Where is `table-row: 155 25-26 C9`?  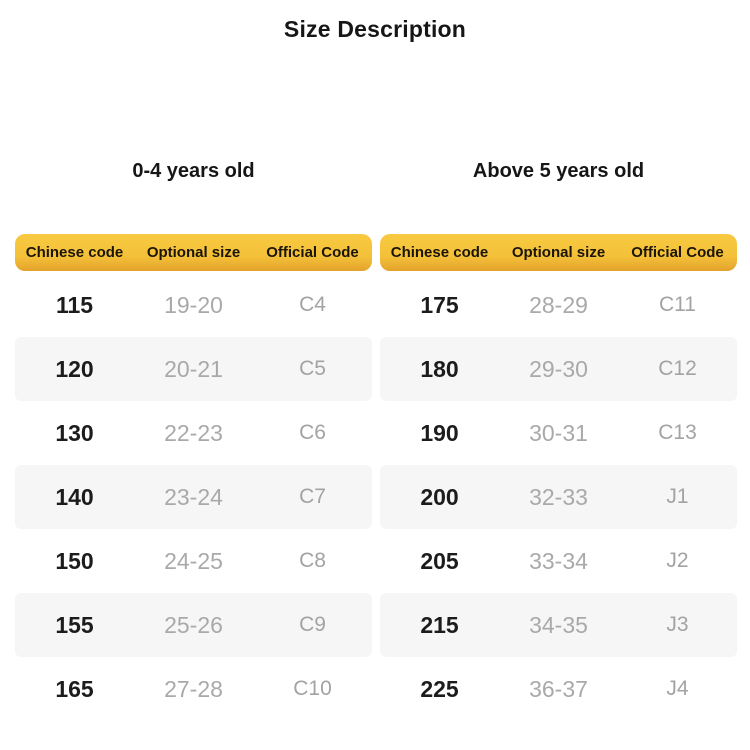 table-row: 155 25-26 C9 is located at coordinates (193, 625).